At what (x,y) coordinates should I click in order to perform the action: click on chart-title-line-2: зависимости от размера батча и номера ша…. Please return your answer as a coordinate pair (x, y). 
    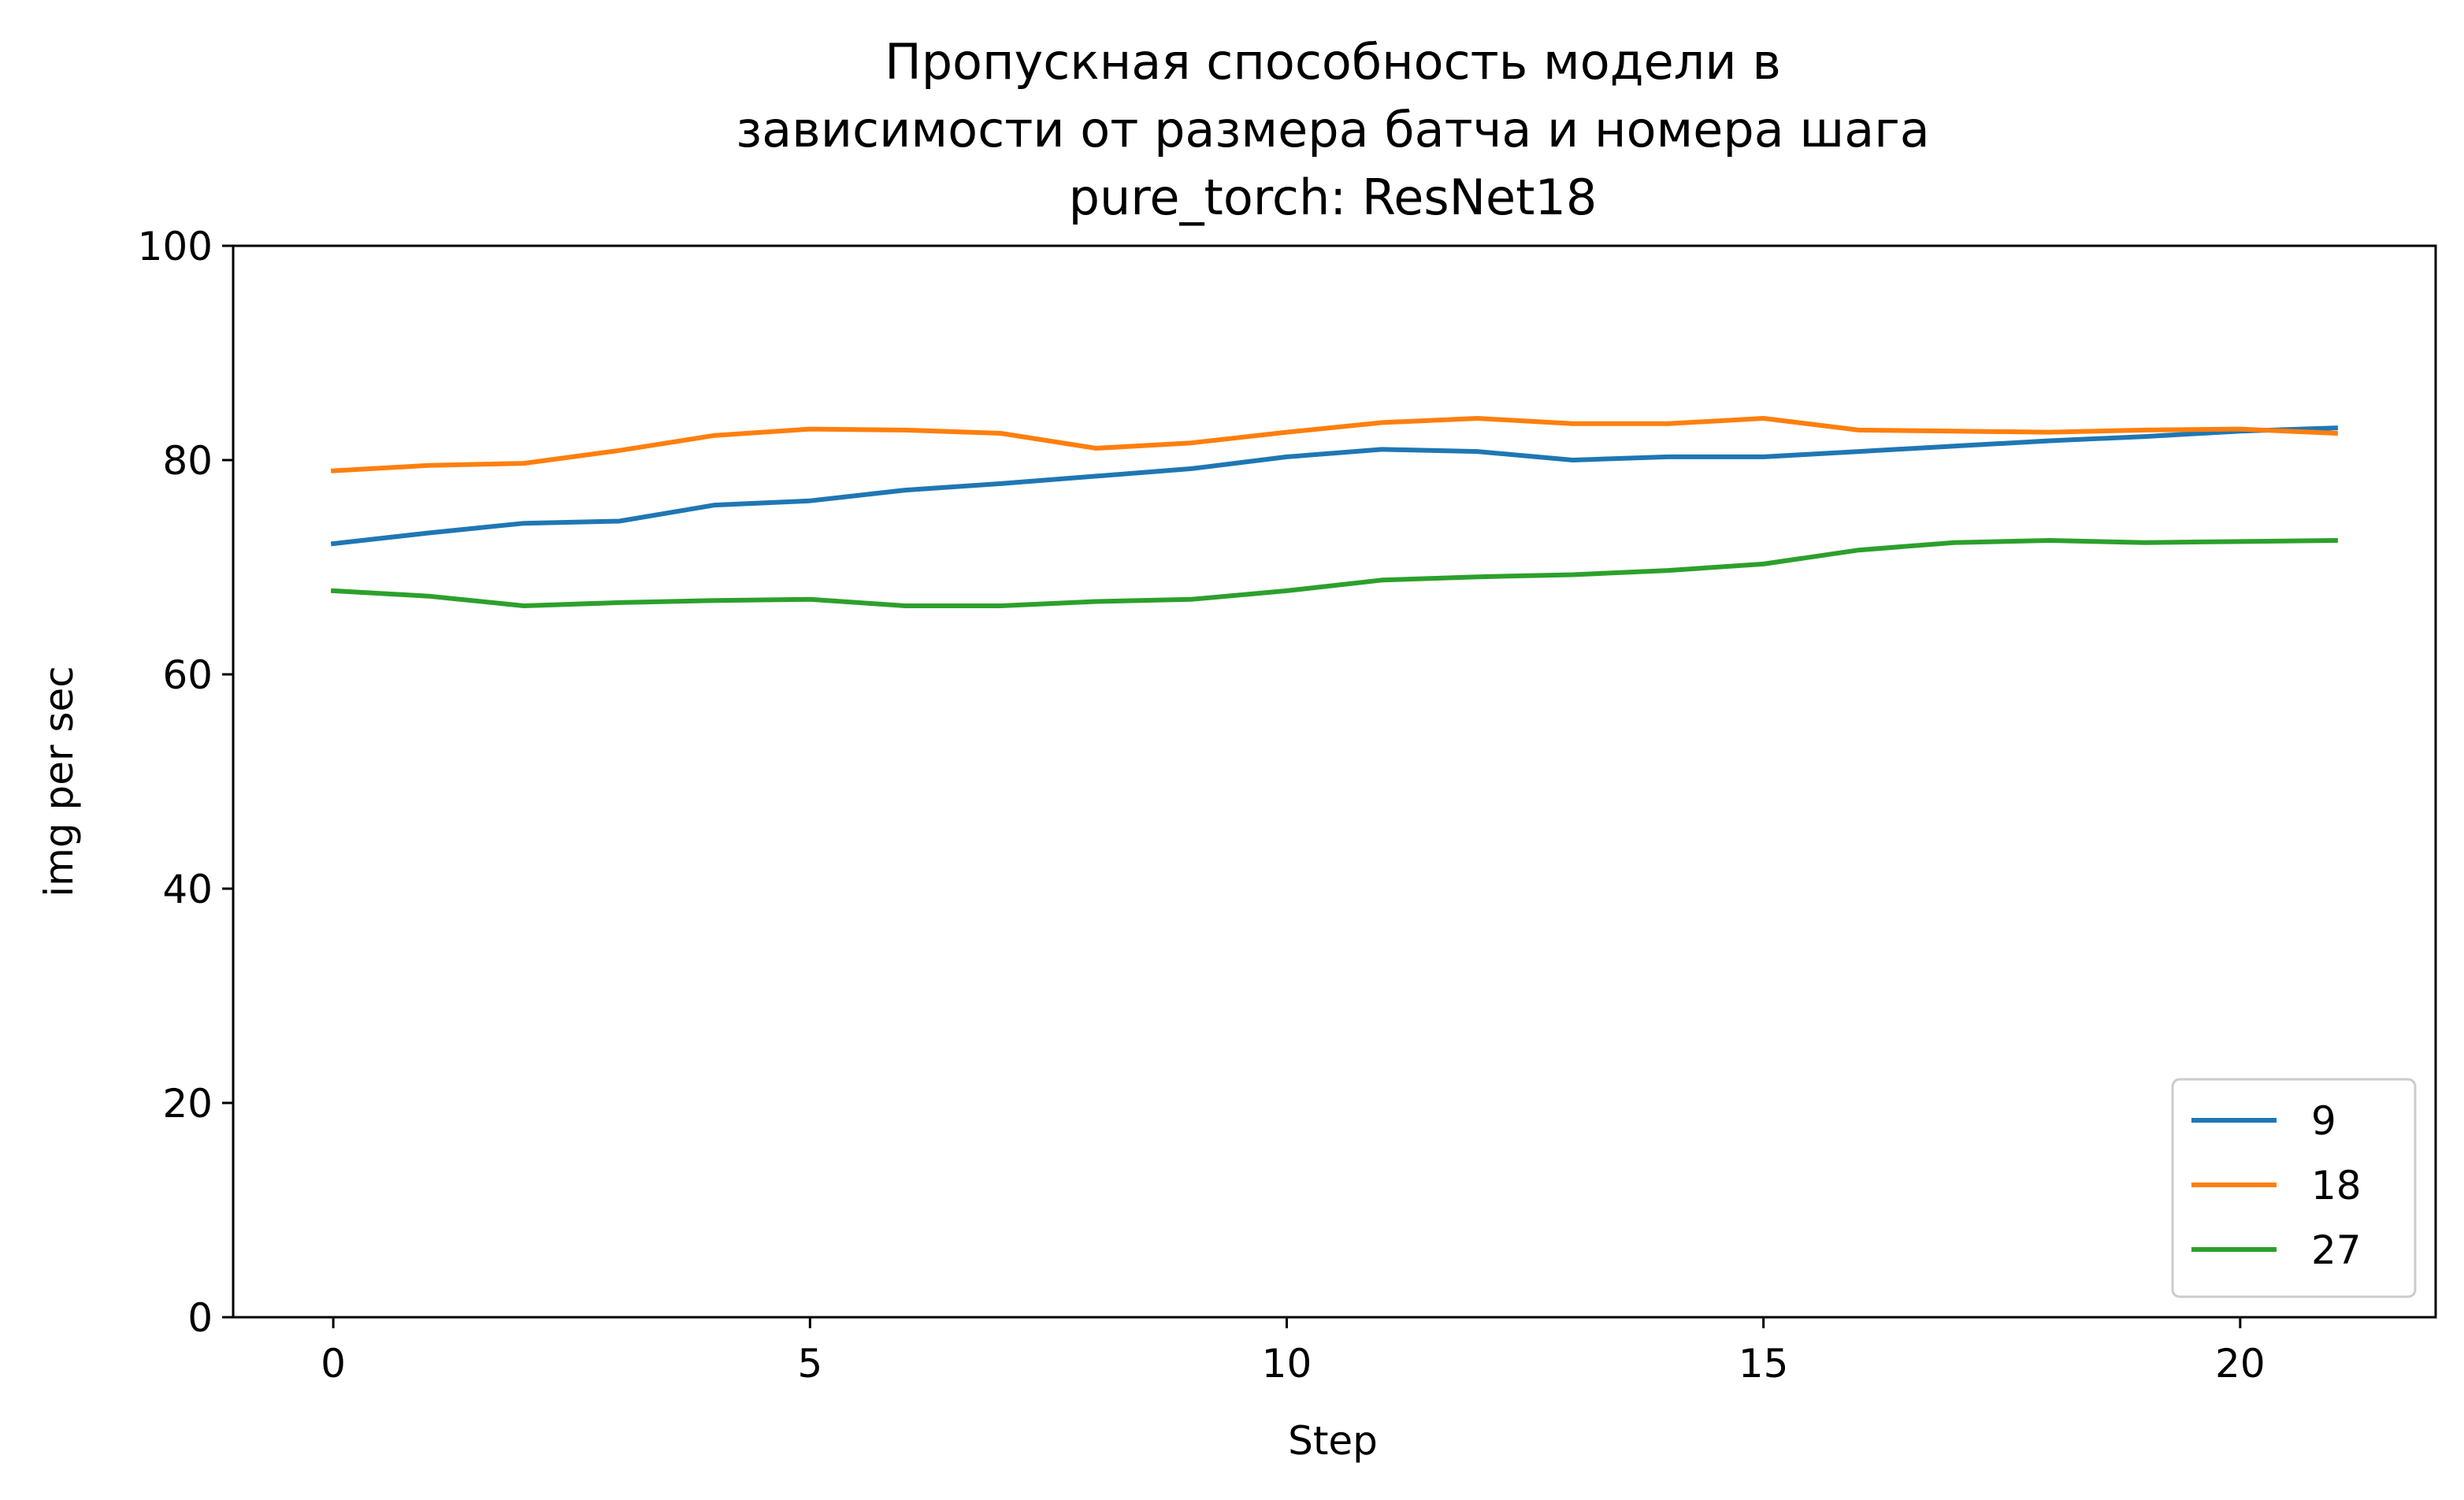
    Looking at the image, I should click on (1333, 129).